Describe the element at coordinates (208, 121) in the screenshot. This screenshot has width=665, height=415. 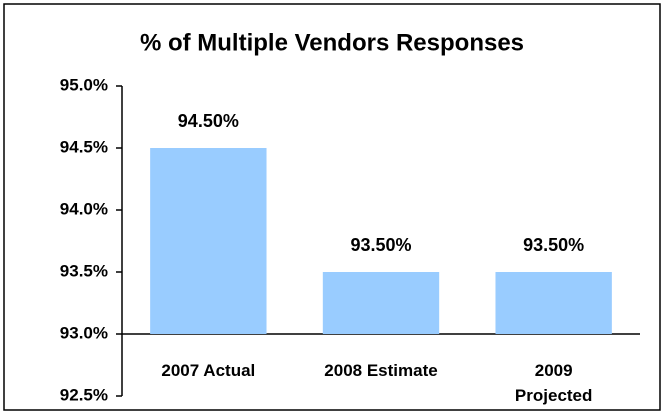
I see `data-label: 94.50%` at that location.